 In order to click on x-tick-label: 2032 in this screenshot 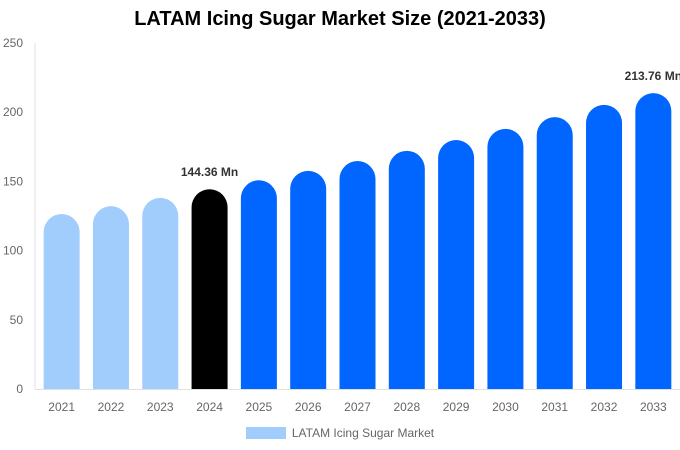, I will do `click(604, 407)`.